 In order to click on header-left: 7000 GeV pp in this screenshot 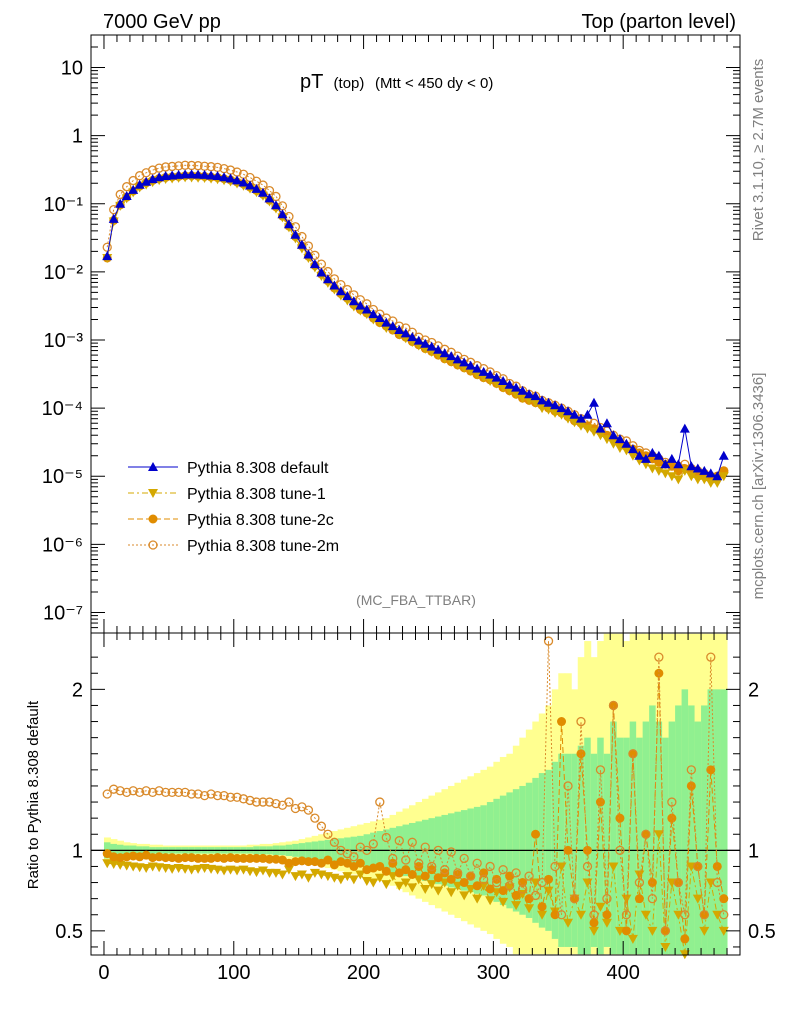, I will do `click(162, 22)`.